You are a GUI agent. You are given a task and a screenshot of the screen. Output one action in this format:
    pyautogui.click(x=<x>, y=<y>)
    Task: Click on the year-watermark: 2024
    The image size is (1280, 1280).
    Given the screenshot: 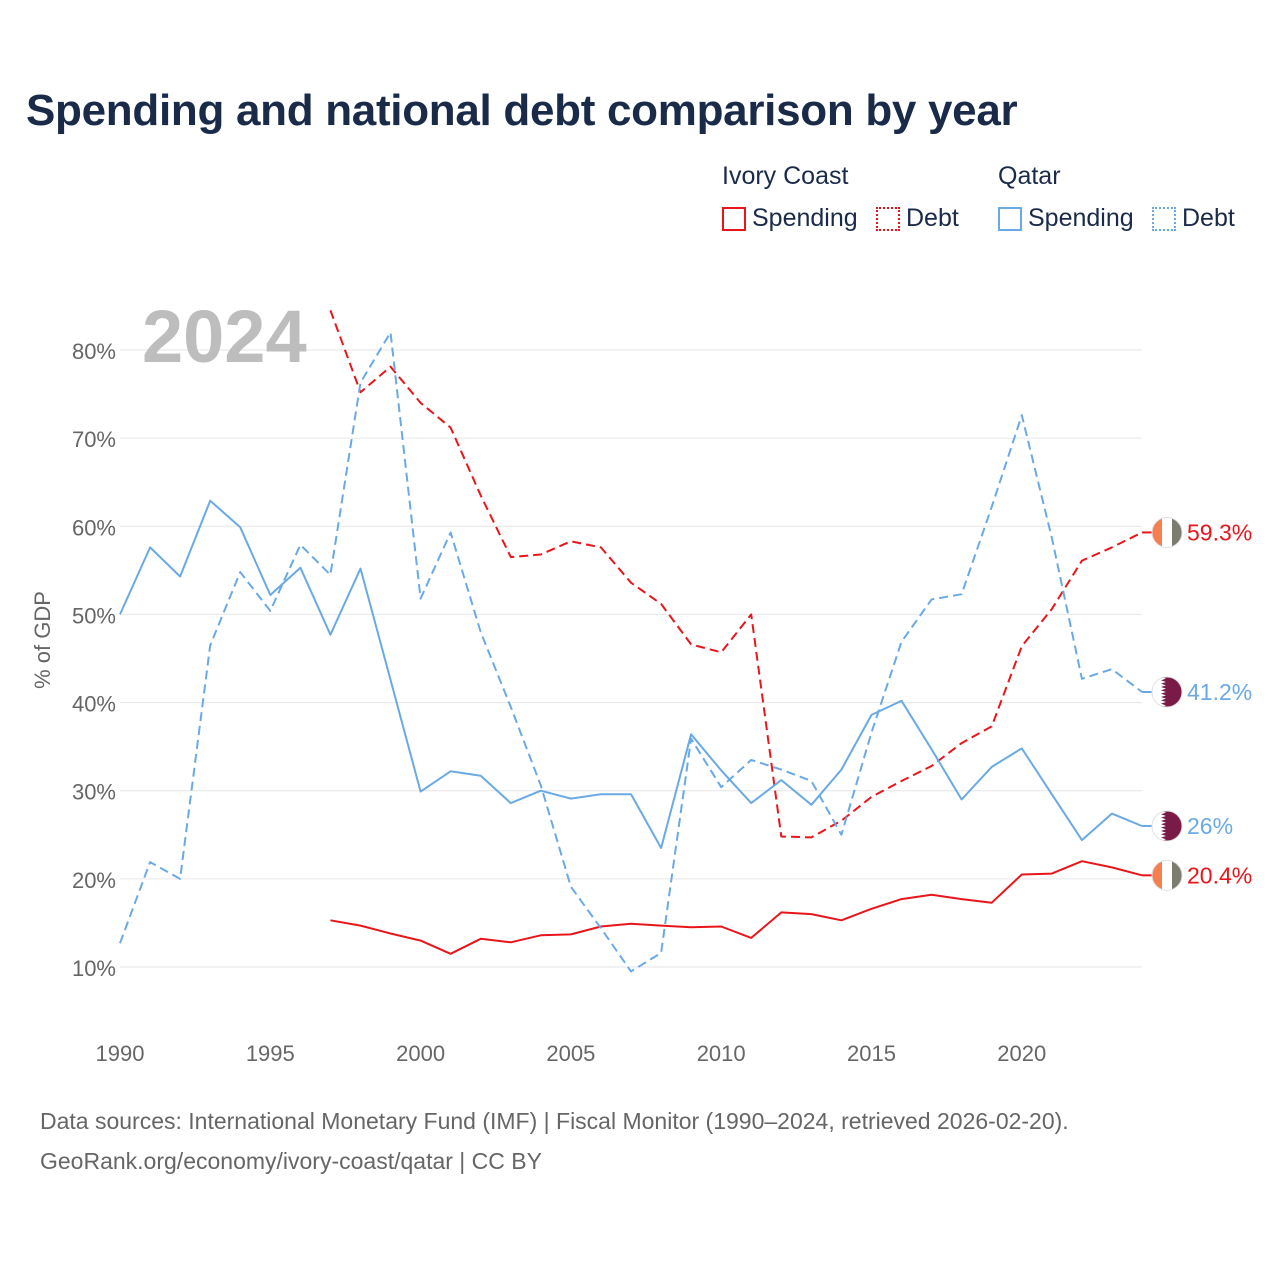 What is the action you would take?
    pyautogui.click(x=224, y=336)
    